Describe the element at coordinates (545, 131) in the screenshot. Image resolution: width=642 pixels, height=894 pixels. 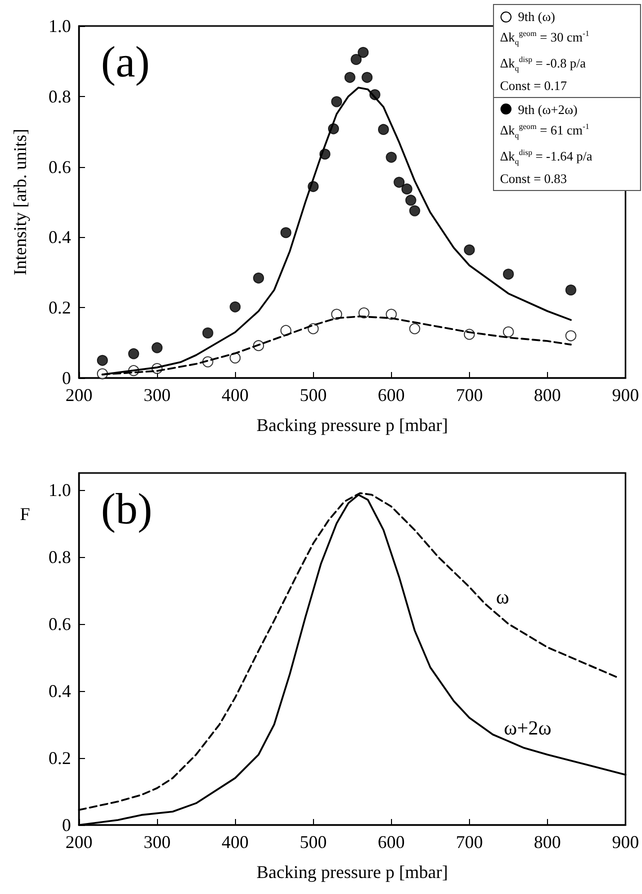
I see `annotation: Δk$_{q}$$^{geom}$ = 61 cm$^{-1}$` at that location.